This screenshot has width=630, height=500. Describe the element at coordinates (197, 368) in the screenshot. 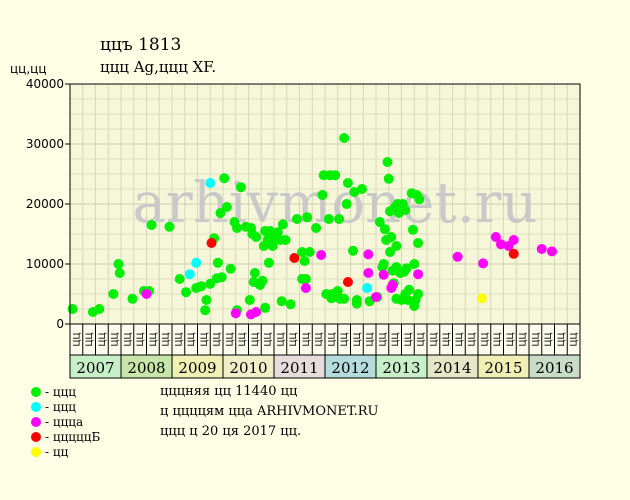

I see `year-label: 2009` at that location.